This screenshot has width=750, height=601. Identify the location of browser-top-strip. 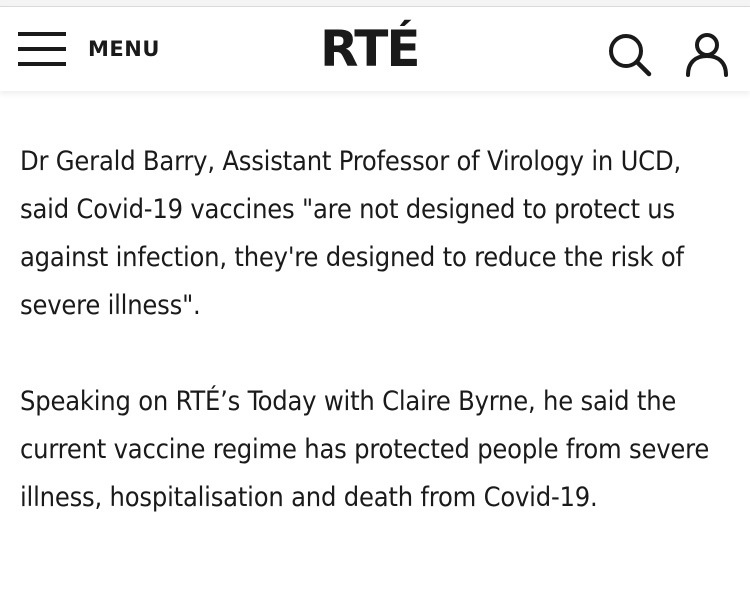
(375, 3).